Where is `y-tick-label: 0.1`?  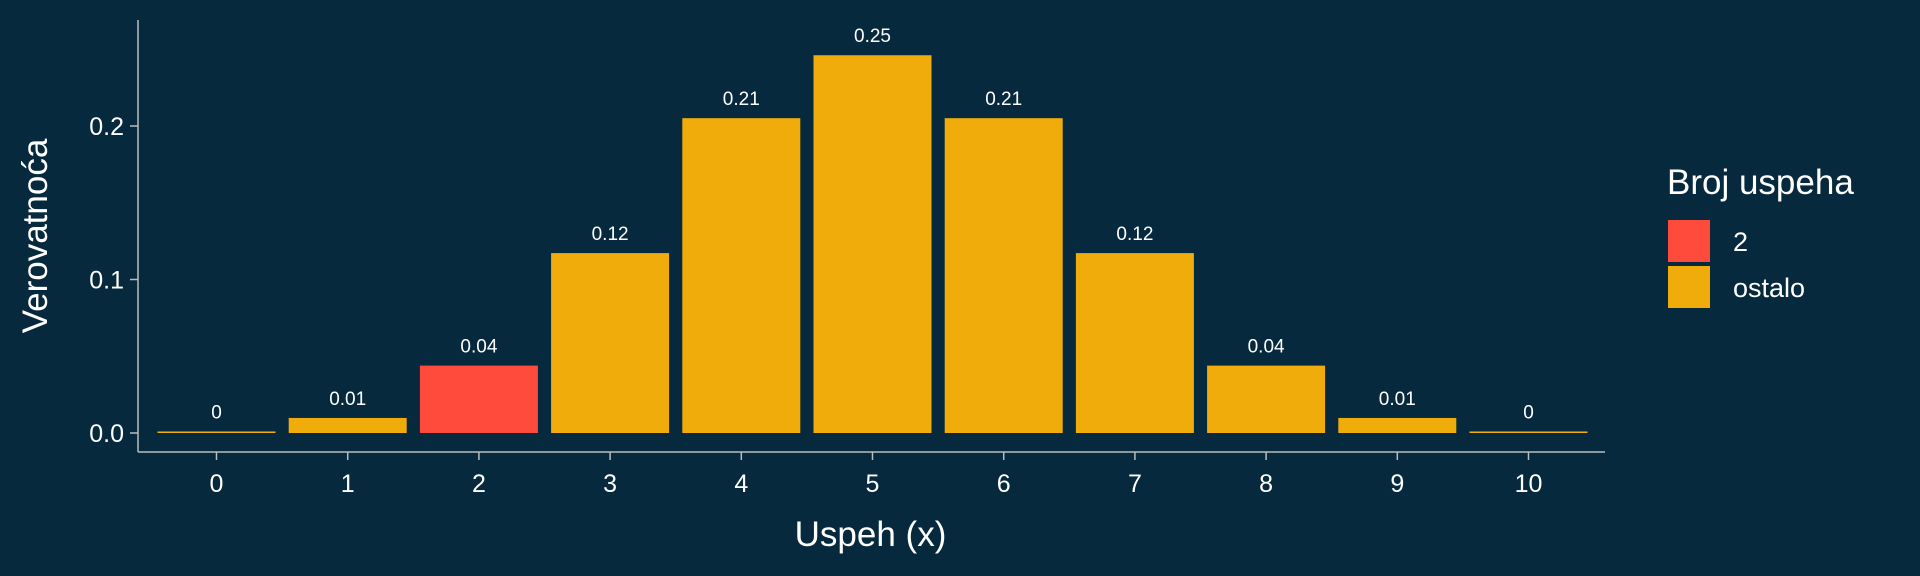 y-tick-label: 0.1 is located at coordinates (106, 281).